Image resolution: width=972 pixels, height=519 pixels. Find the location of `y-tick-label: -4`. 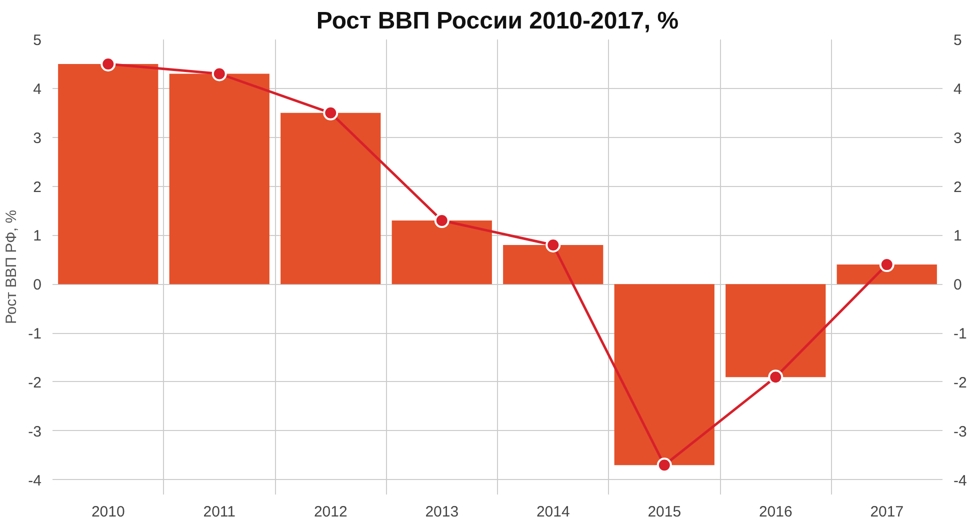

y-tick-label: -4 is located at coordinates (35, 481).